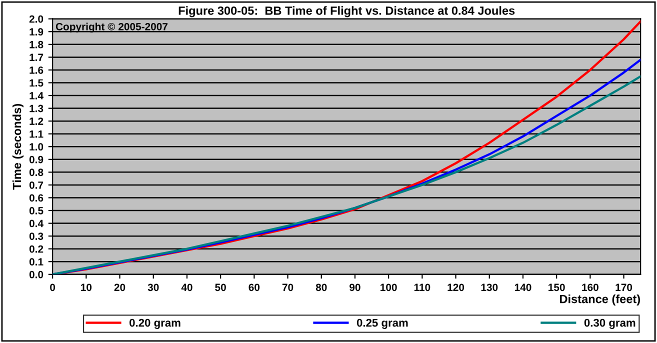  What do you see at coordinates (36, 274) in the screenshot?
I see `y-tick-label: 0.0` at bounding box center [36, 274].